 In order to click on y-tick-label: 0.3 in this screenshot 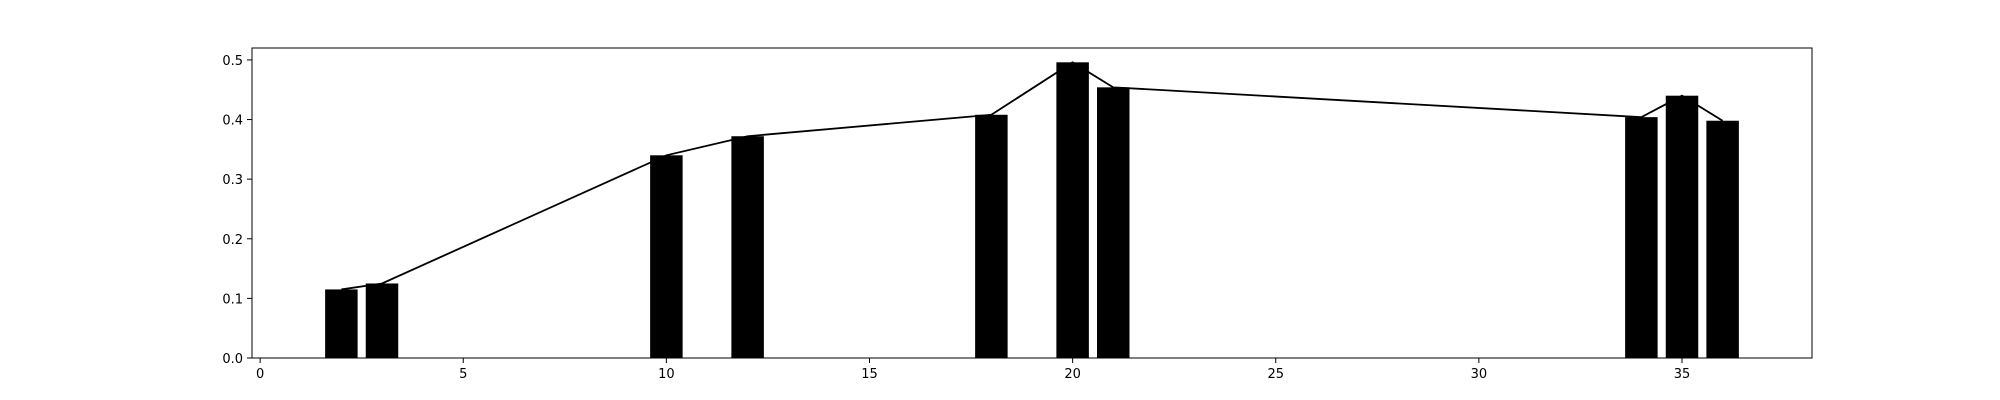, I will do `click(232, 180)`.